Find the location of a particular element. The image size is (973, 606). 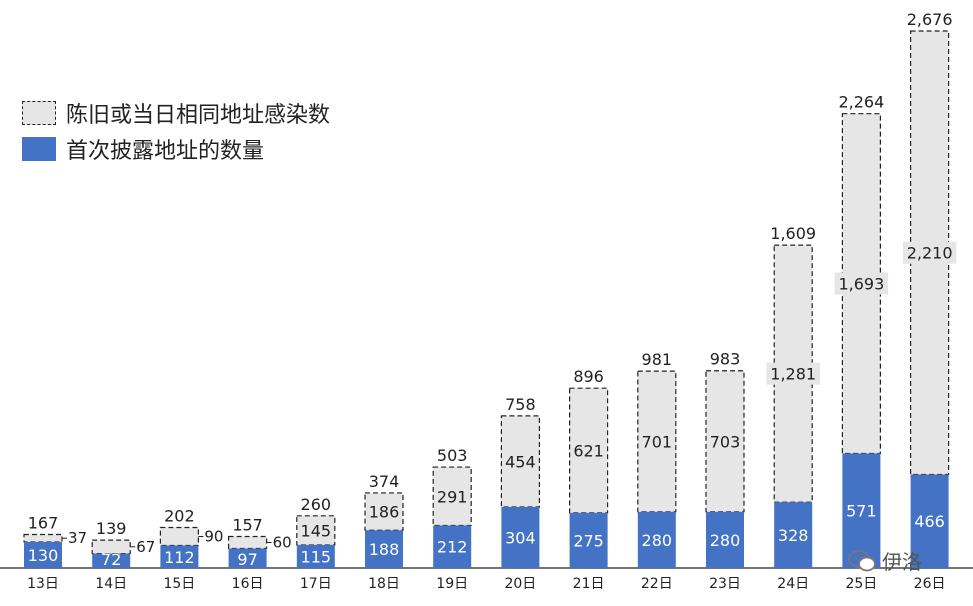

data-label-new: 72 is located at coordinates (111, 559).